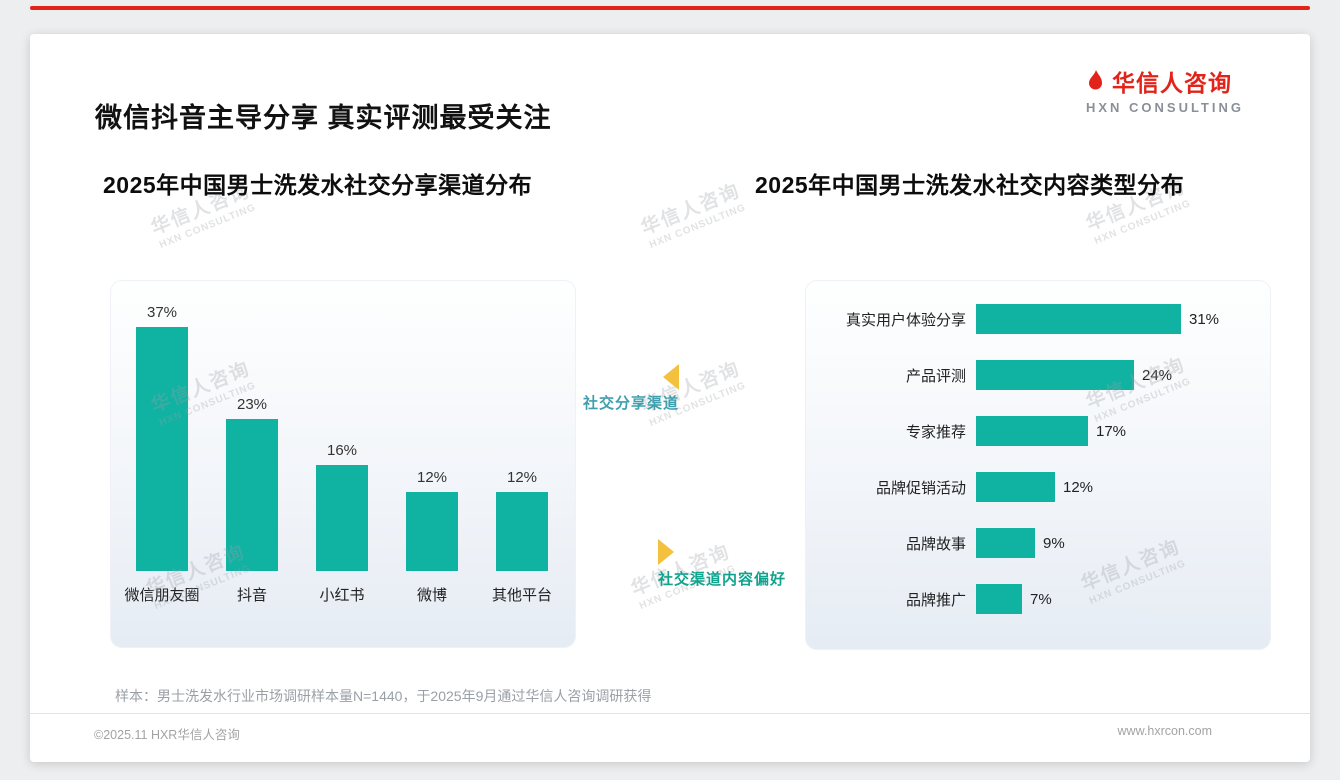 The width and height of the screenshot is (1340, 780). I want to click on arrow-left-icon, so click(671, 377).